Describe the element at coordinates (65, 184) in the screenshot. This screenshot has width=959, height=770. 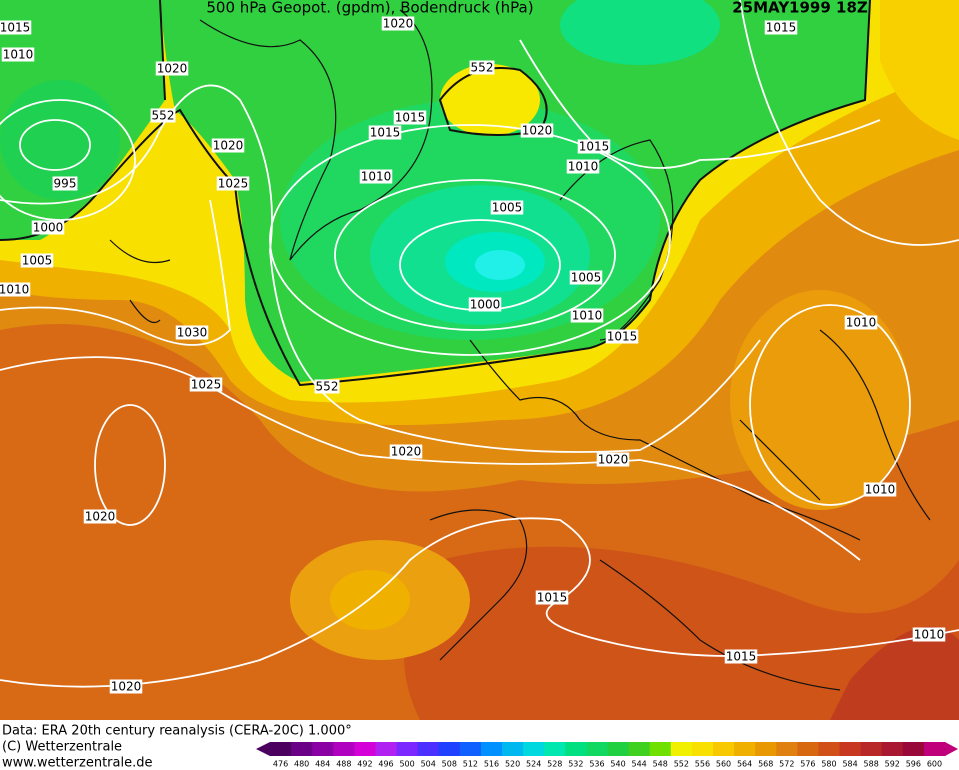
I see `contour-label: 995` at that location.